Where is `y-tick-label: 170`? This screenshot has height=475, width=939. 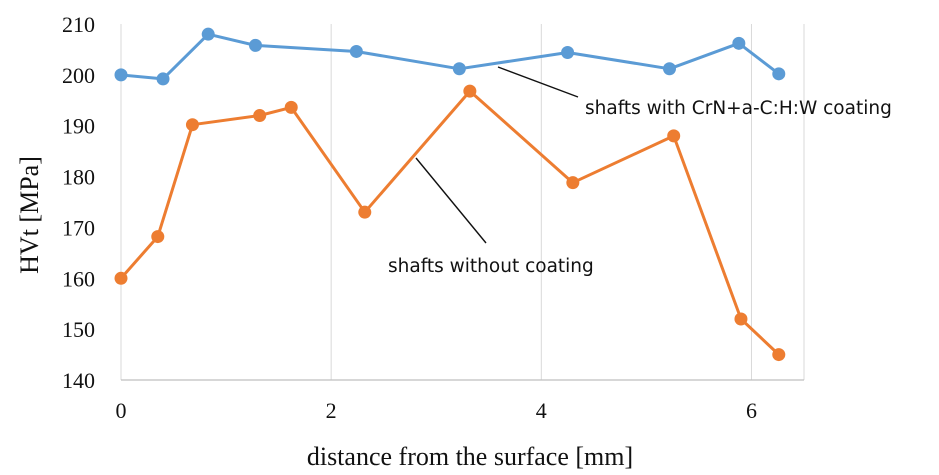 y-tick-label: 170 is located at coordinates (78, 227).